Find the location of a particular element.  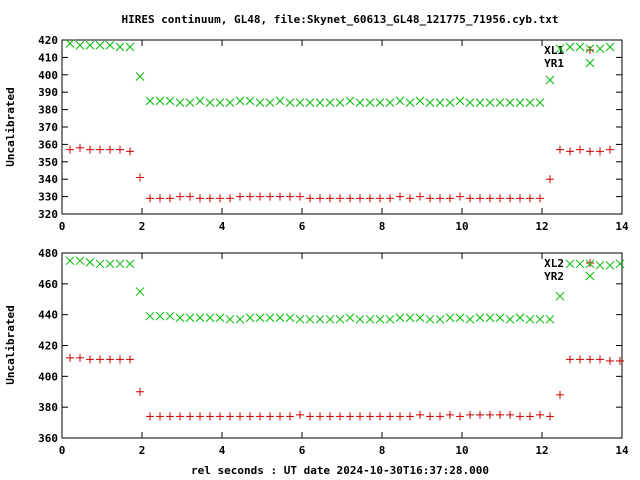

x-tick-label: 14 is located at coordinates (622, 226).